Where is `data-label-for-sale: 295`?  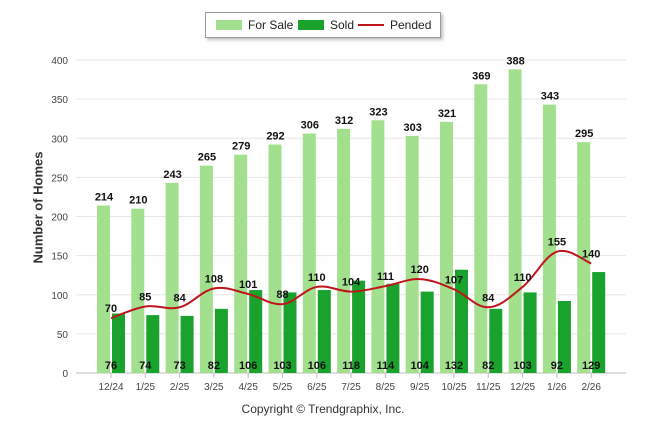
data-label-for-sale: 295 is located at coordinates (584, 134).